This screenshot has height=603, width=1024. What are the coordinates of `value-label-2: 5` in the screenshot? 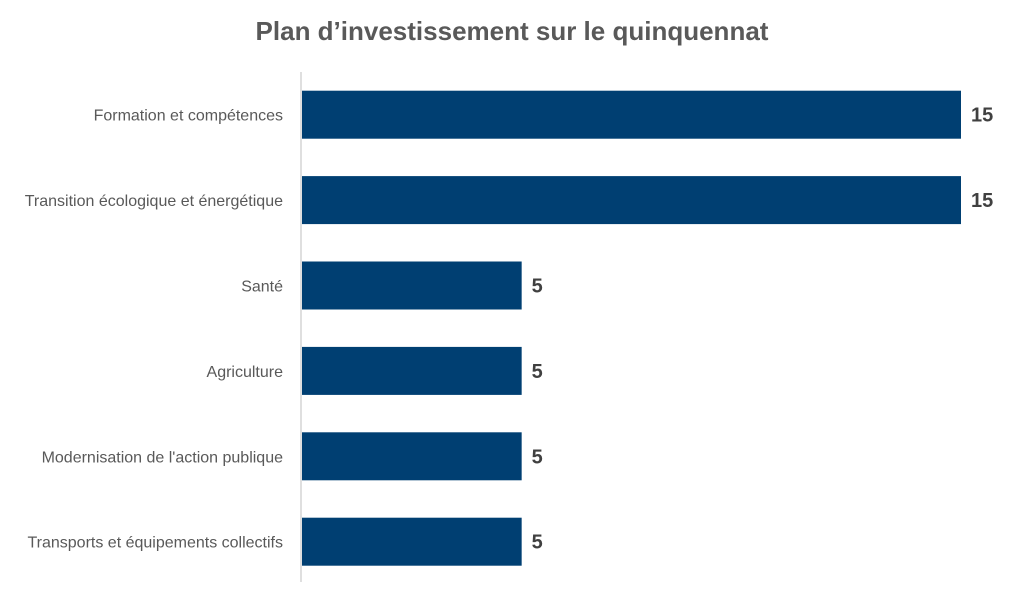 It's located at (537, 287).